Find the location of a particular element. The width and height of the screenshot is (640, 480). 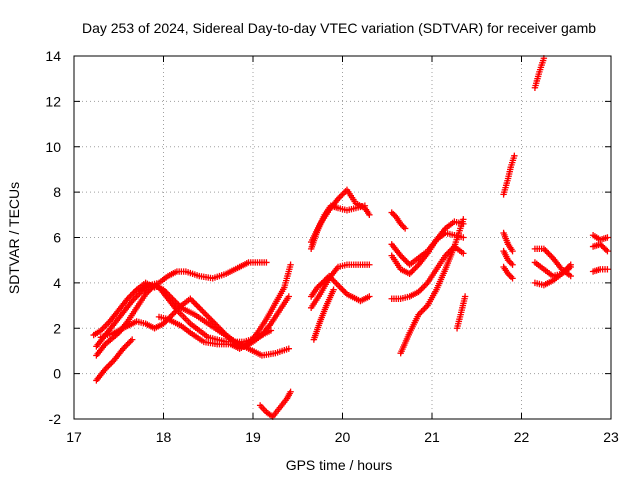

data-point-track-j is located at coordinates (365, 205).